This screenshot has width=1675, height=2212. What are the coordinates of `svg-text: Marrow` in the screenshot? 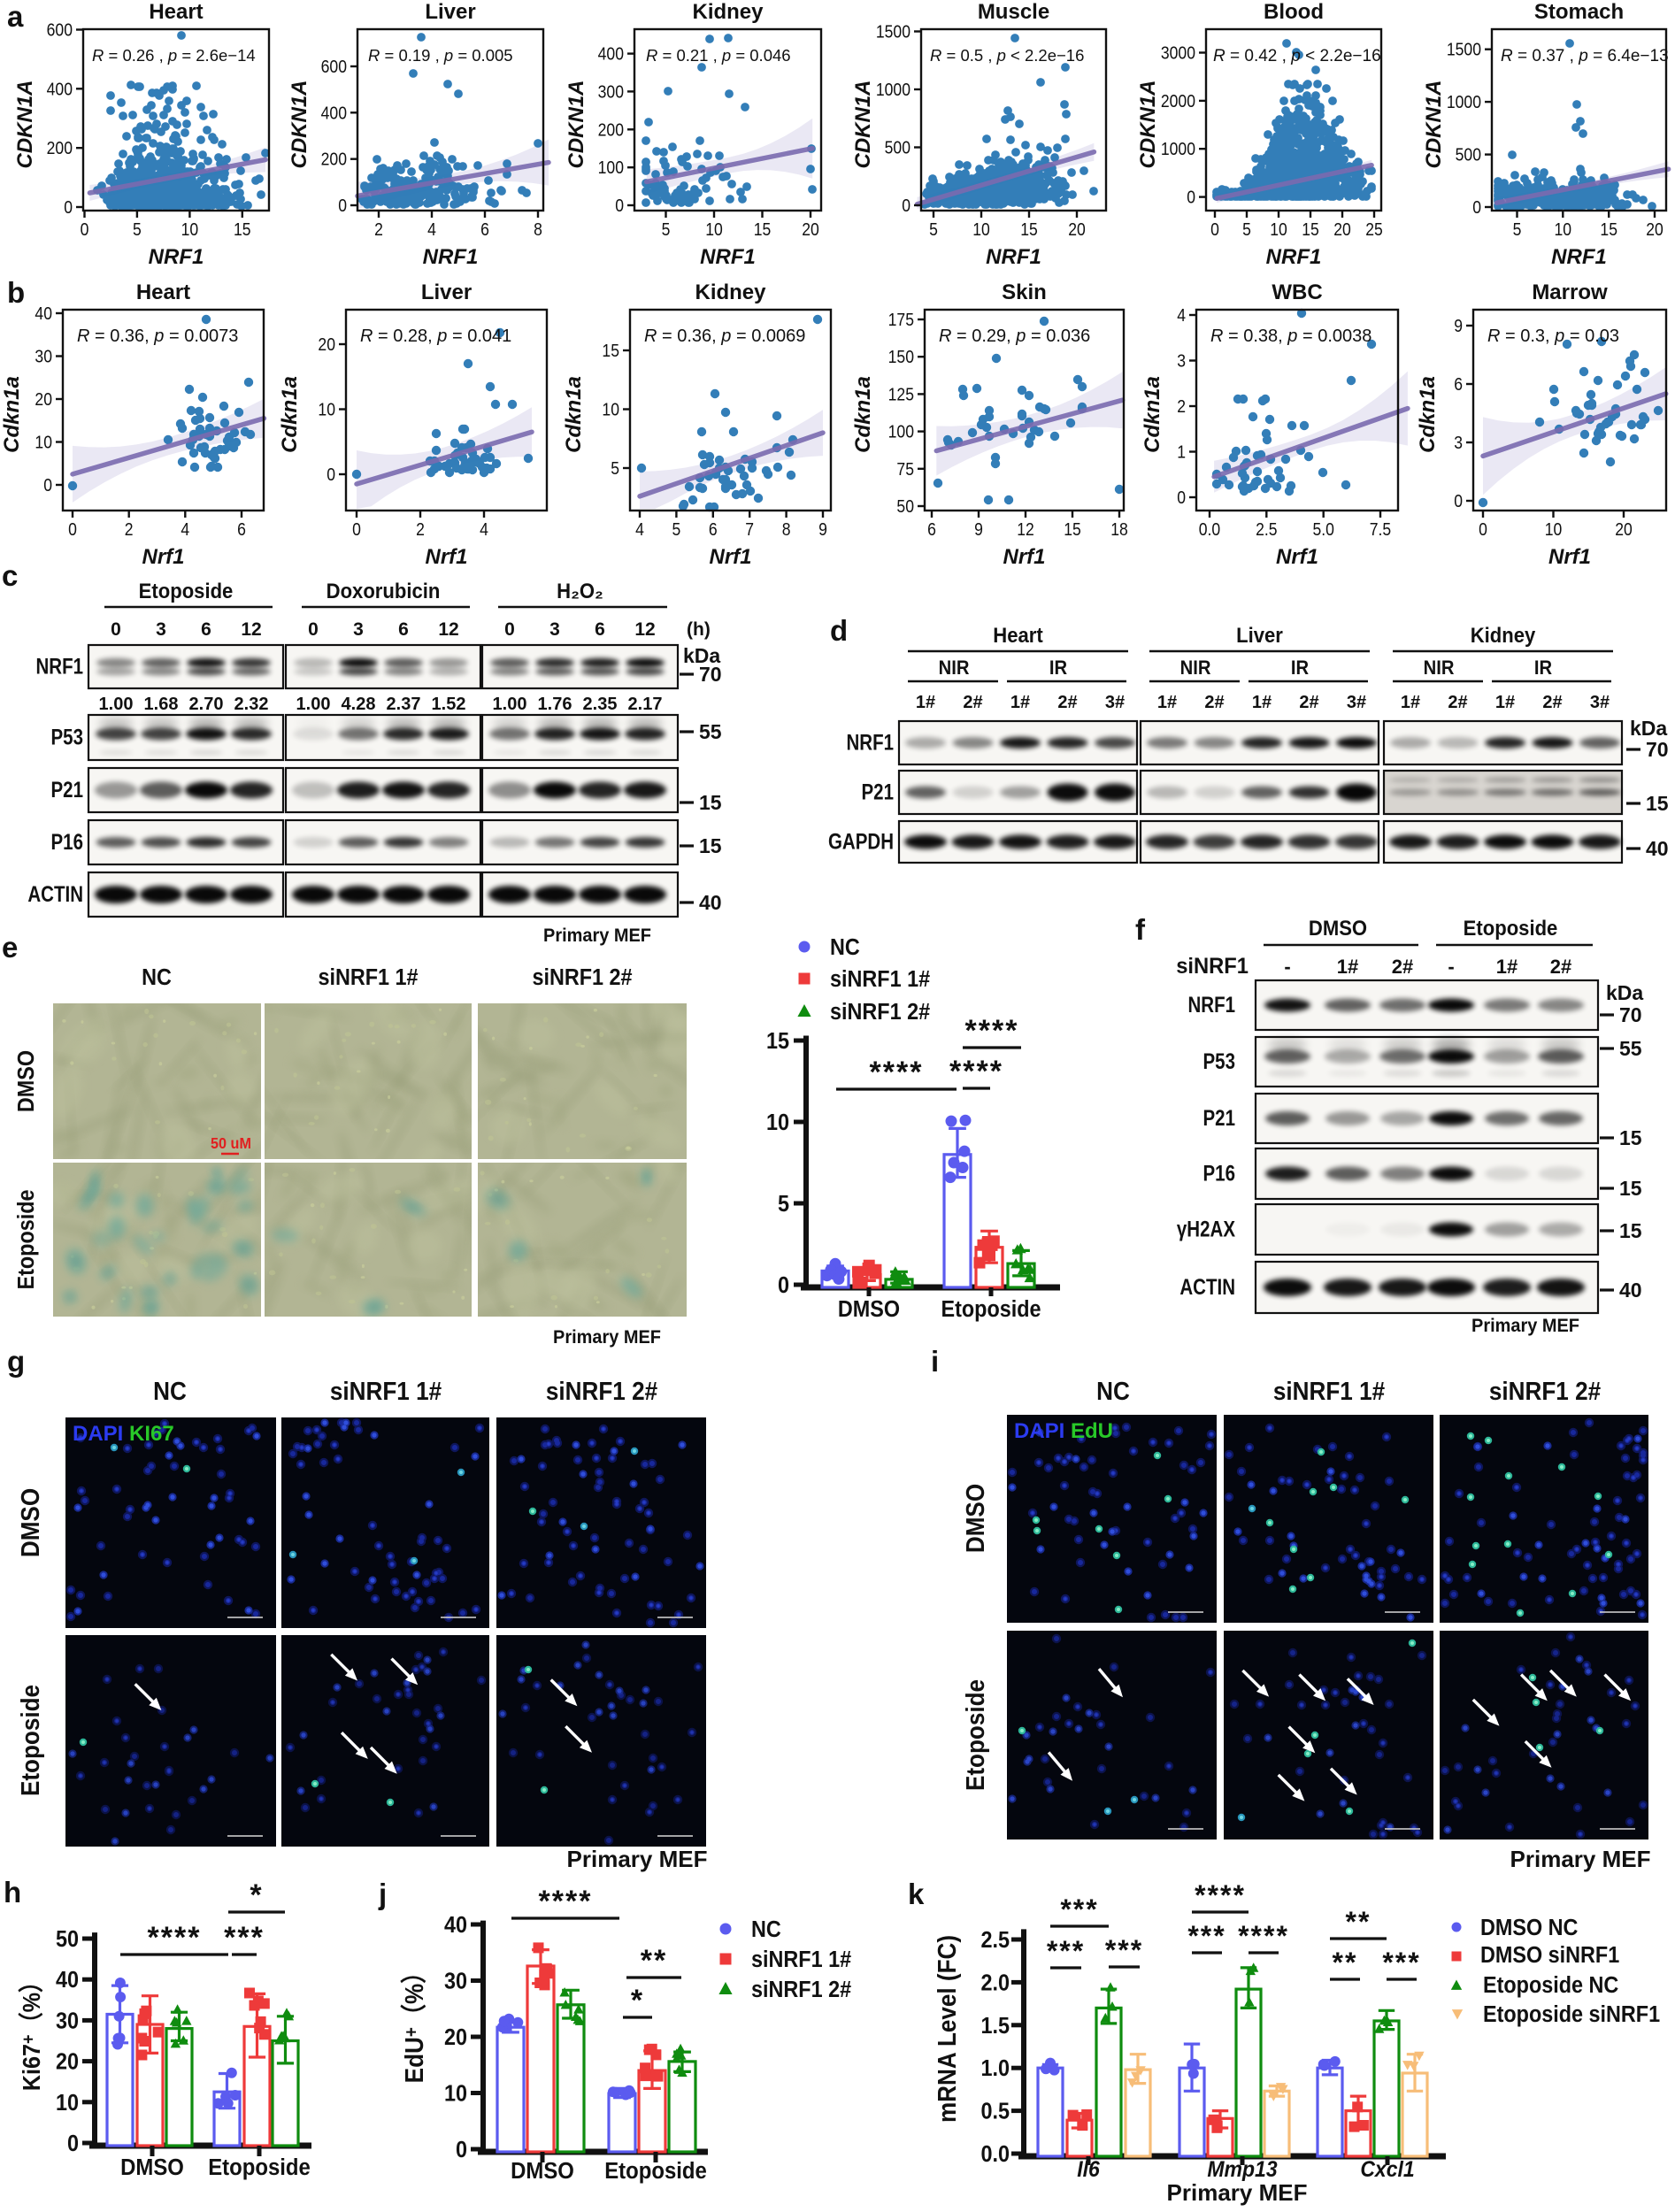 It's located at (1570, 292).